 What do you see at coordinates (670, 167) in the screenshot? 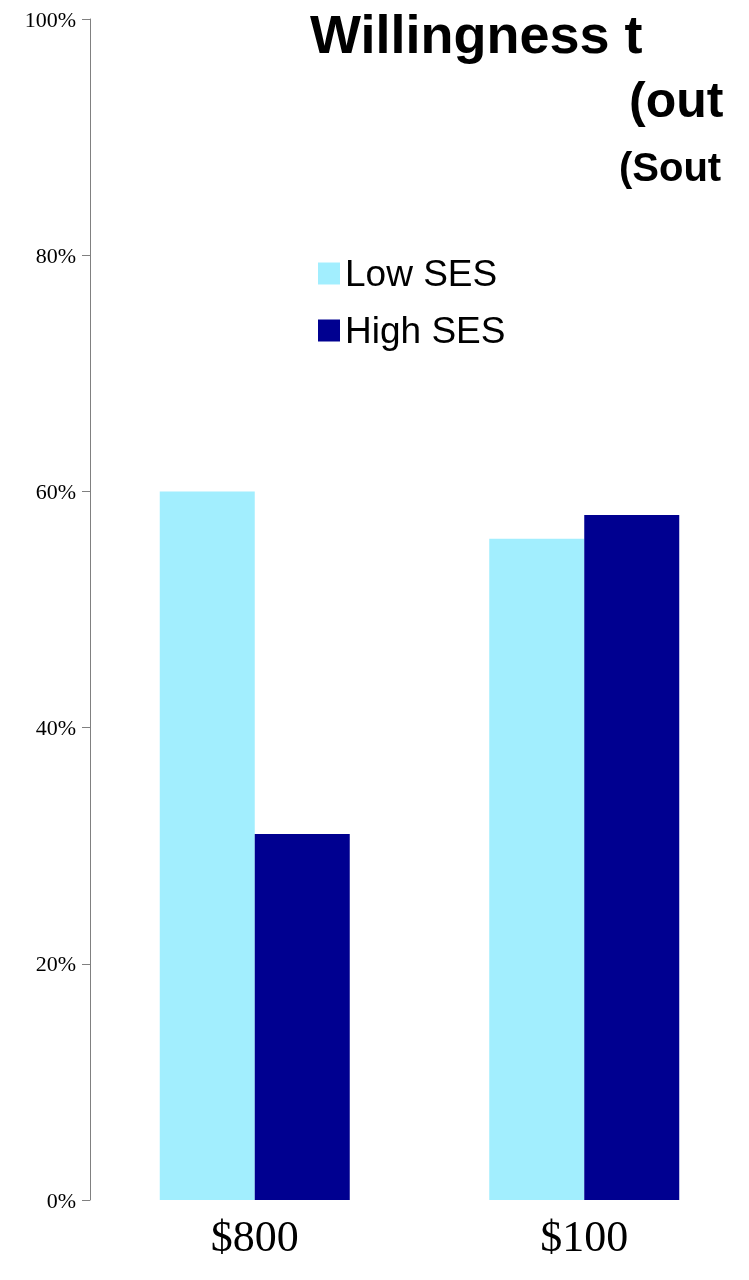
I see `annotation: (Sout` at bounding box center [670, 167].